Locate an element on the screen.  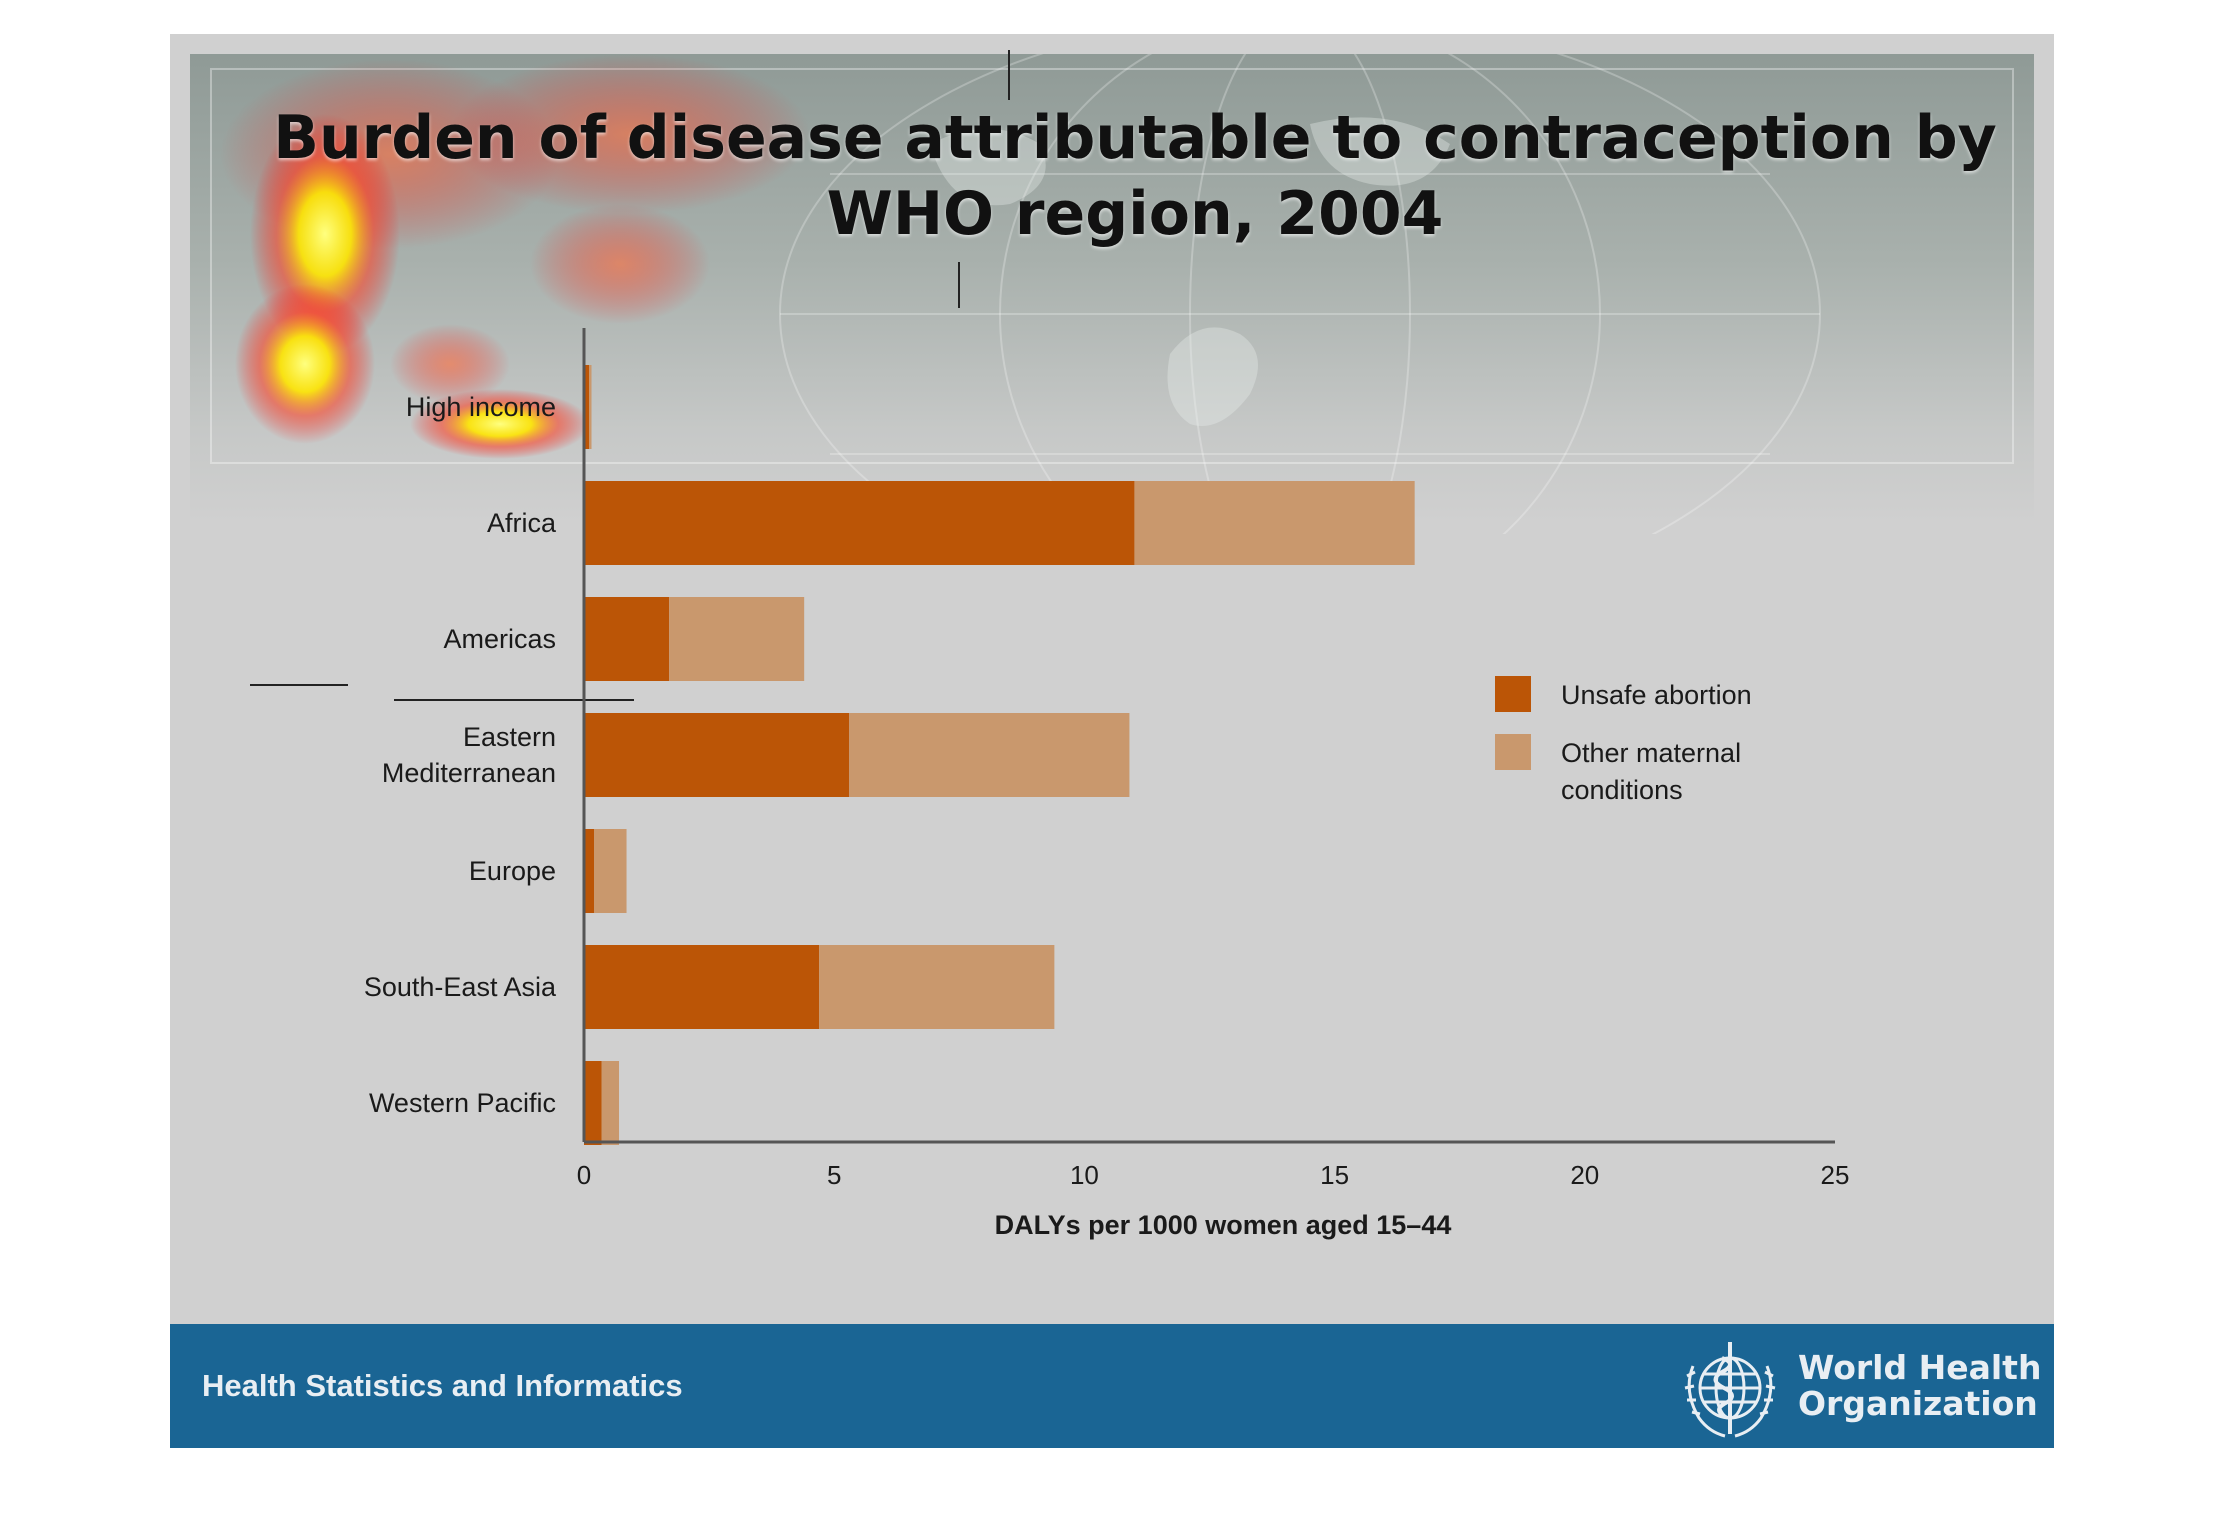
legend-label: Unsafe abortion is located at coordinates (1656, 695).